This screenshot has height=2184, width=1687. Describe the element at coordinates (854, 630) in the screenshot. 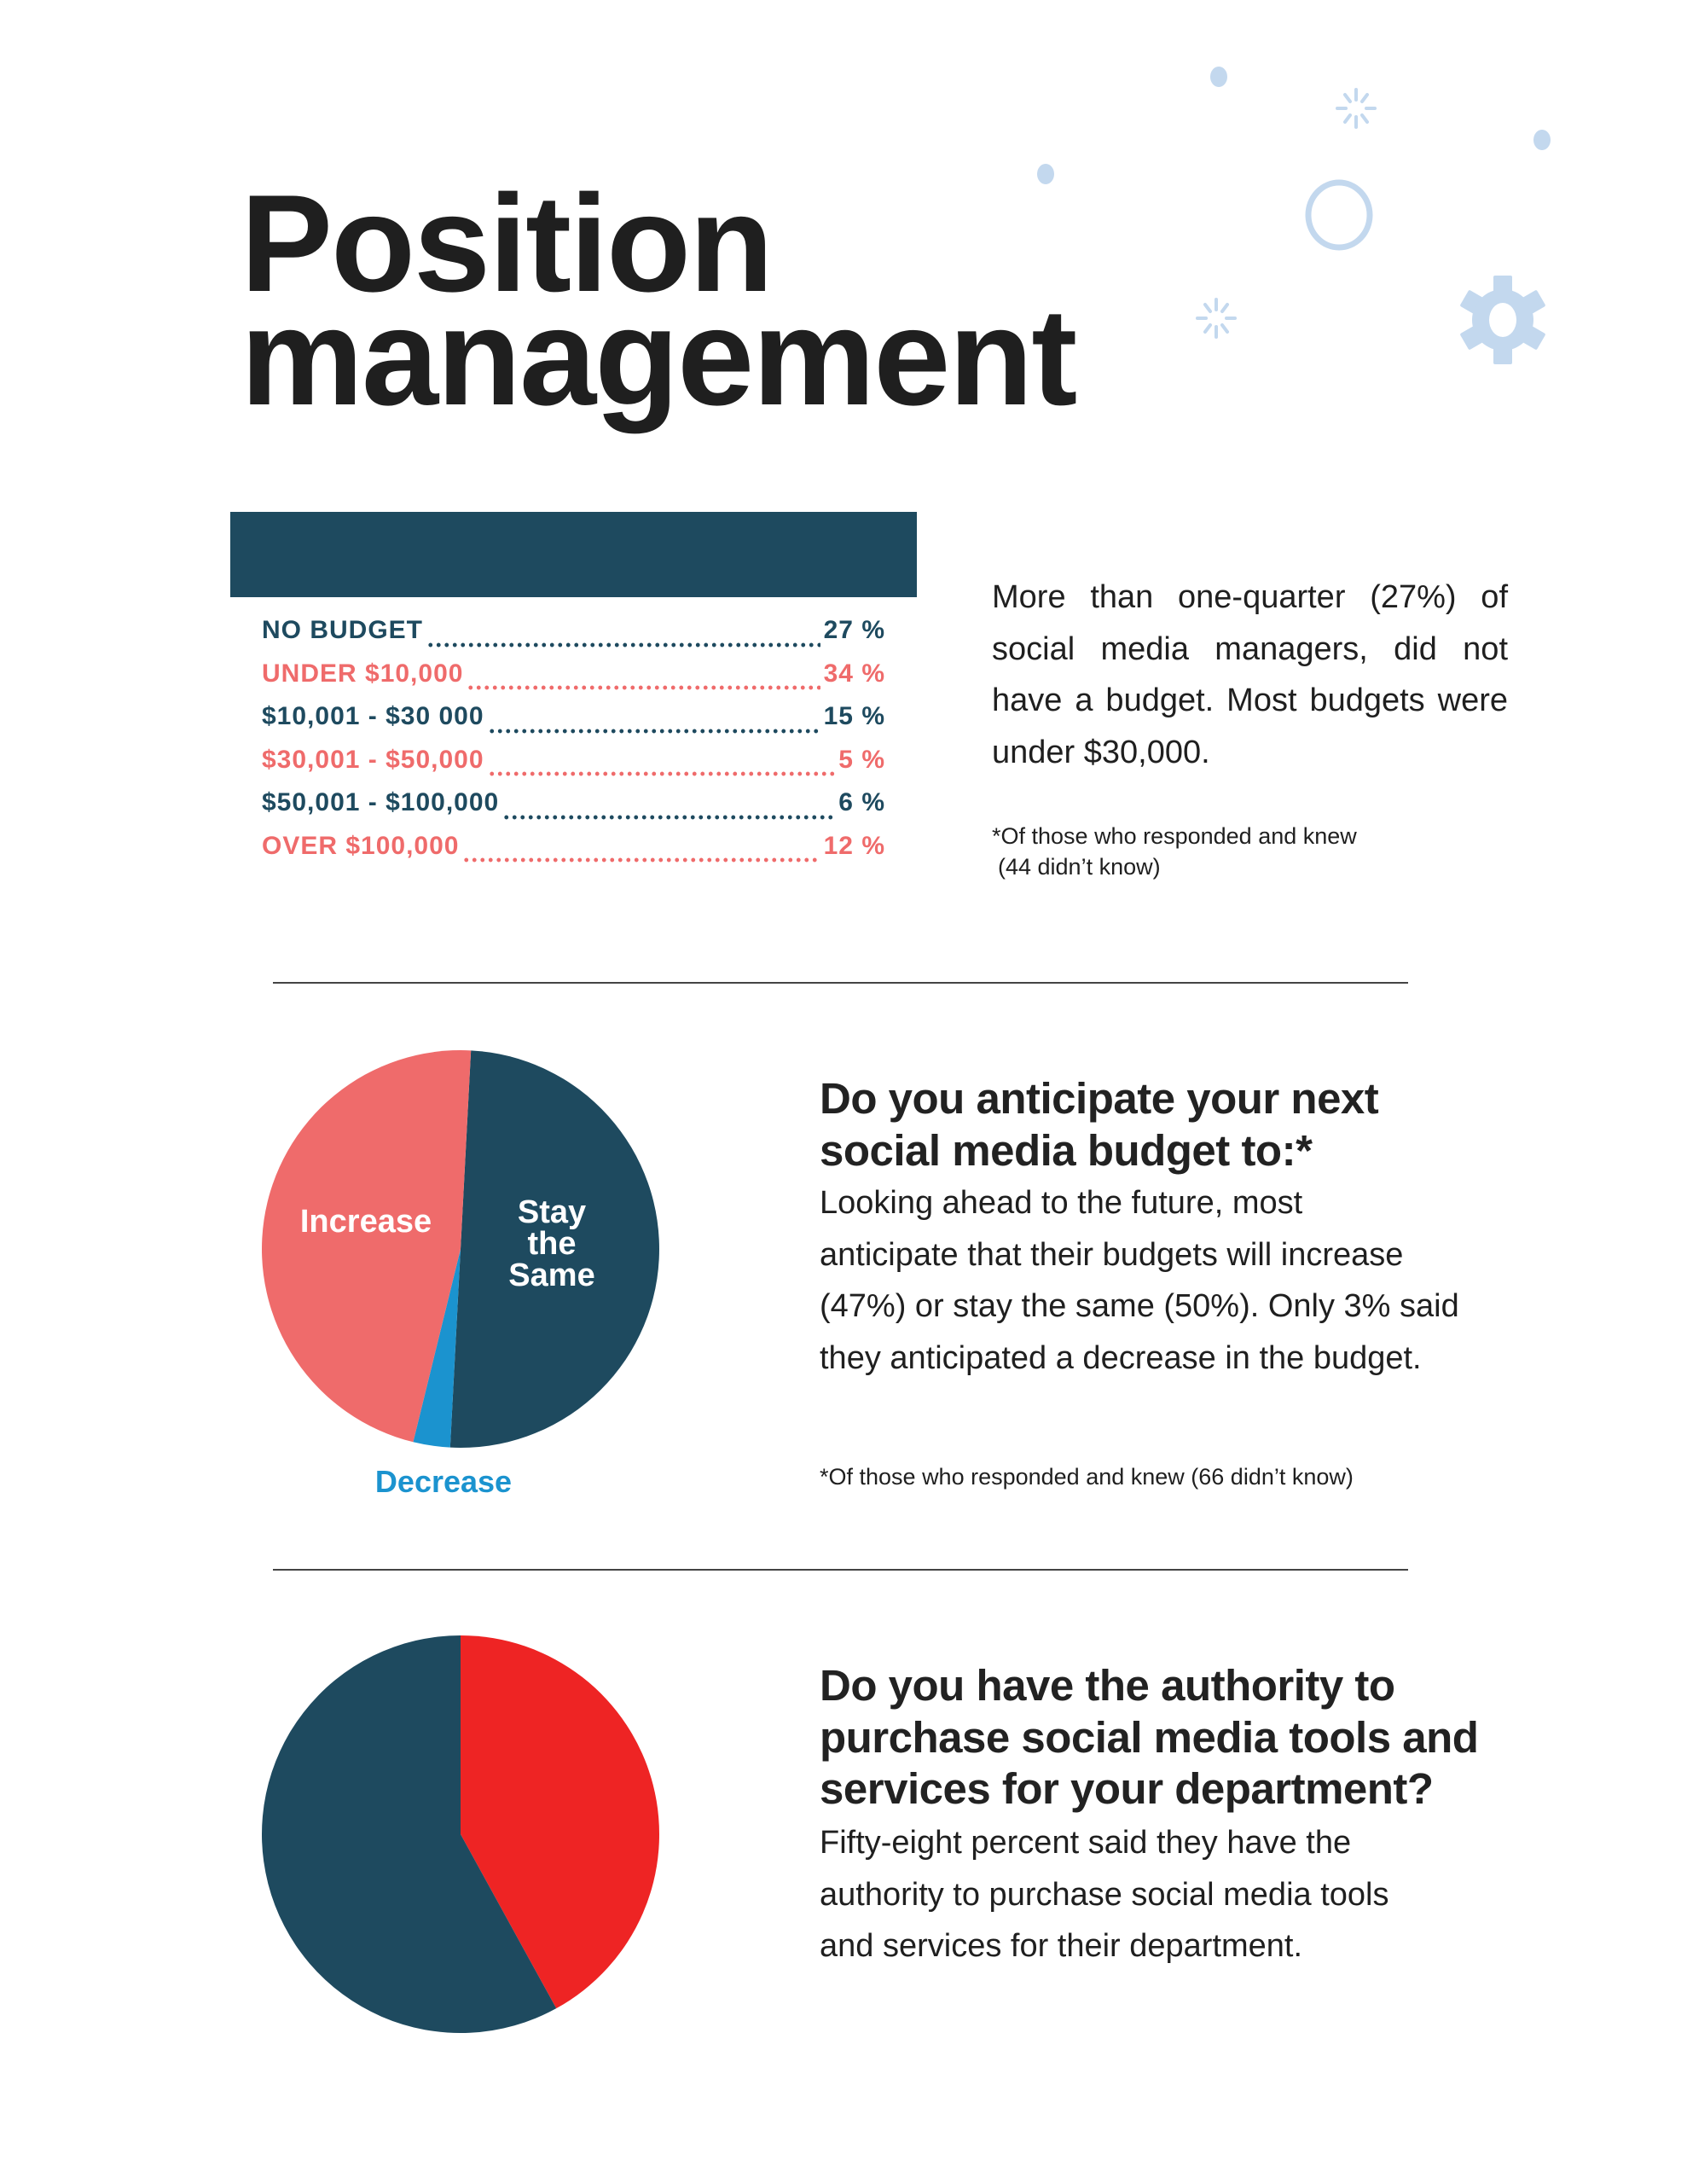

I see `budget-value: 27 %` at that location.